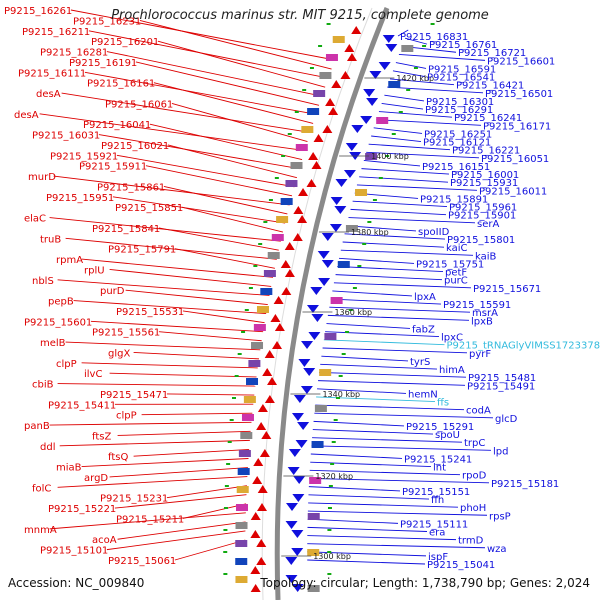 This screenshot has height=600, width=600. I want to click on gene-label-right: P9215_16501, so click(519, 94).